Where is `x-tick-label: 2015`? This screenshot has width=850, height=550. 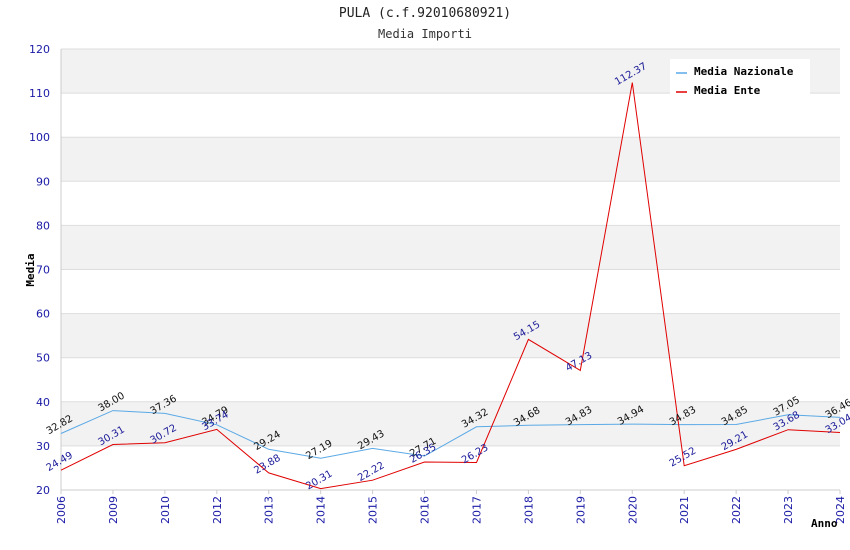
x-tick-label: 2015 is located at coordinates (373, 510).